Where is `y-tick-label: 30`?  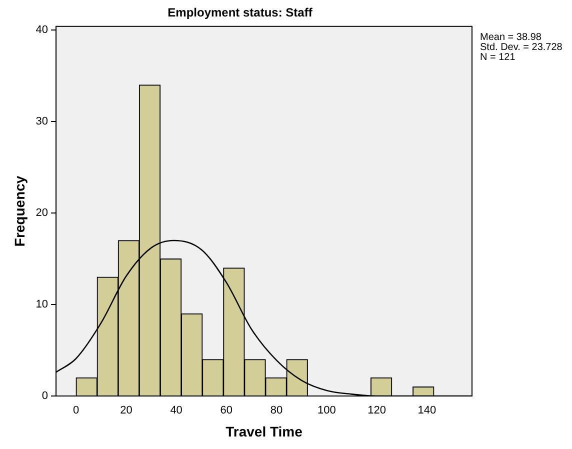
y-tick-label: 30 is located at coordinates (42, 122).